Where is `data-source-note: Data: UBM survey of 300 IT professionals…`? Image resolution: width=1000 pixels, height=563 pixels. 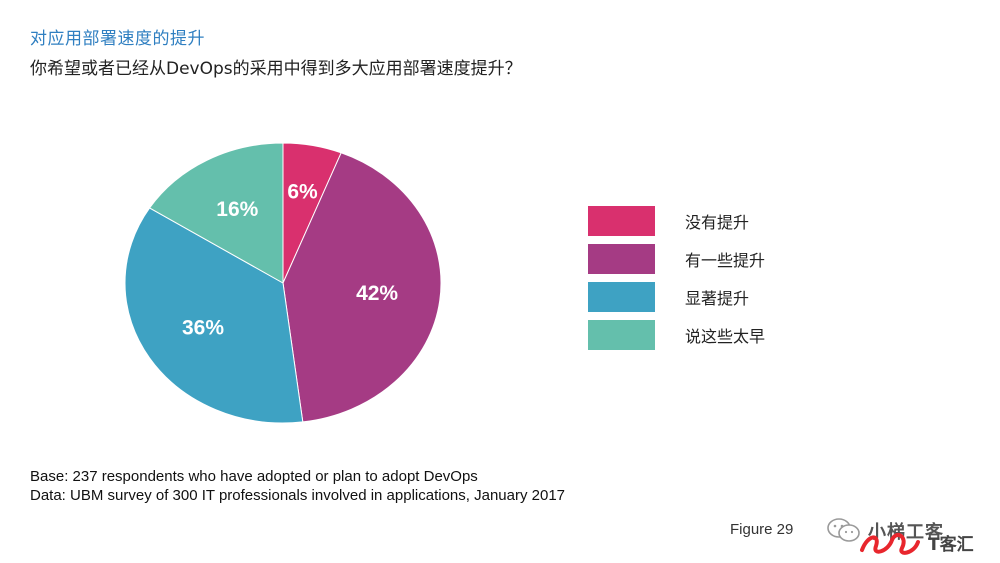
data-source-note: Data: UBM survey of 300 IT professionals… is located at coordinates (297, 495).